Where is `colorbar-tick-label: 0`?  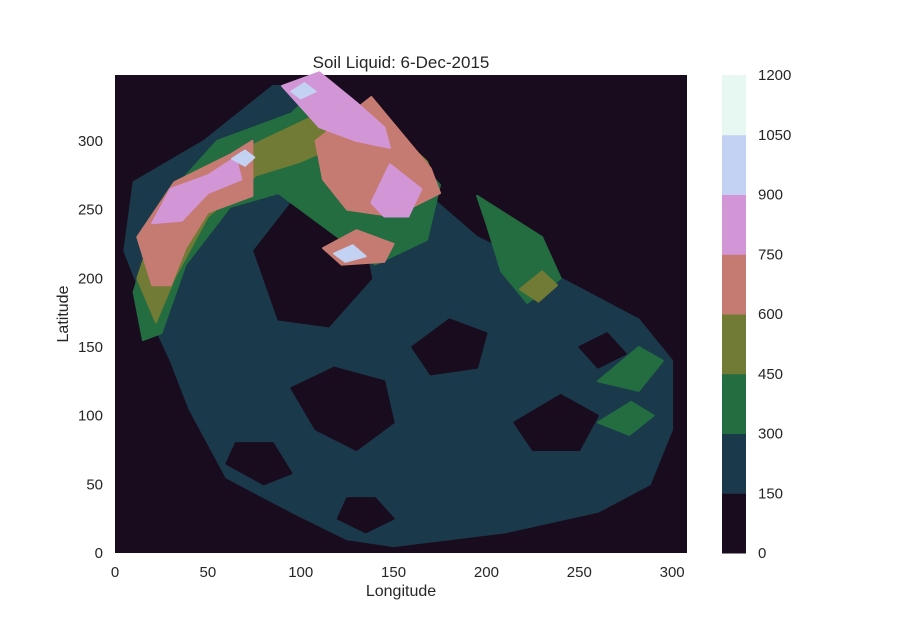 colorbar-tick-label: 0 is located at coordinates (762, 553).